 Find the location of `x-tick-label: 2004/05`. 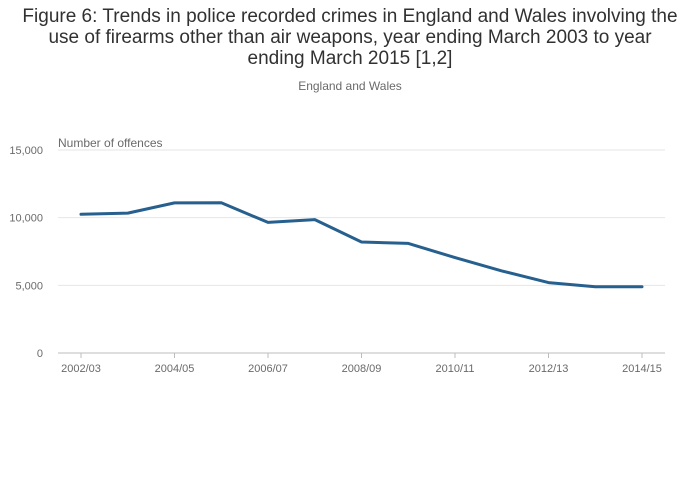

x-tick-label: 2004/05 is located at coordinates (175, 369).